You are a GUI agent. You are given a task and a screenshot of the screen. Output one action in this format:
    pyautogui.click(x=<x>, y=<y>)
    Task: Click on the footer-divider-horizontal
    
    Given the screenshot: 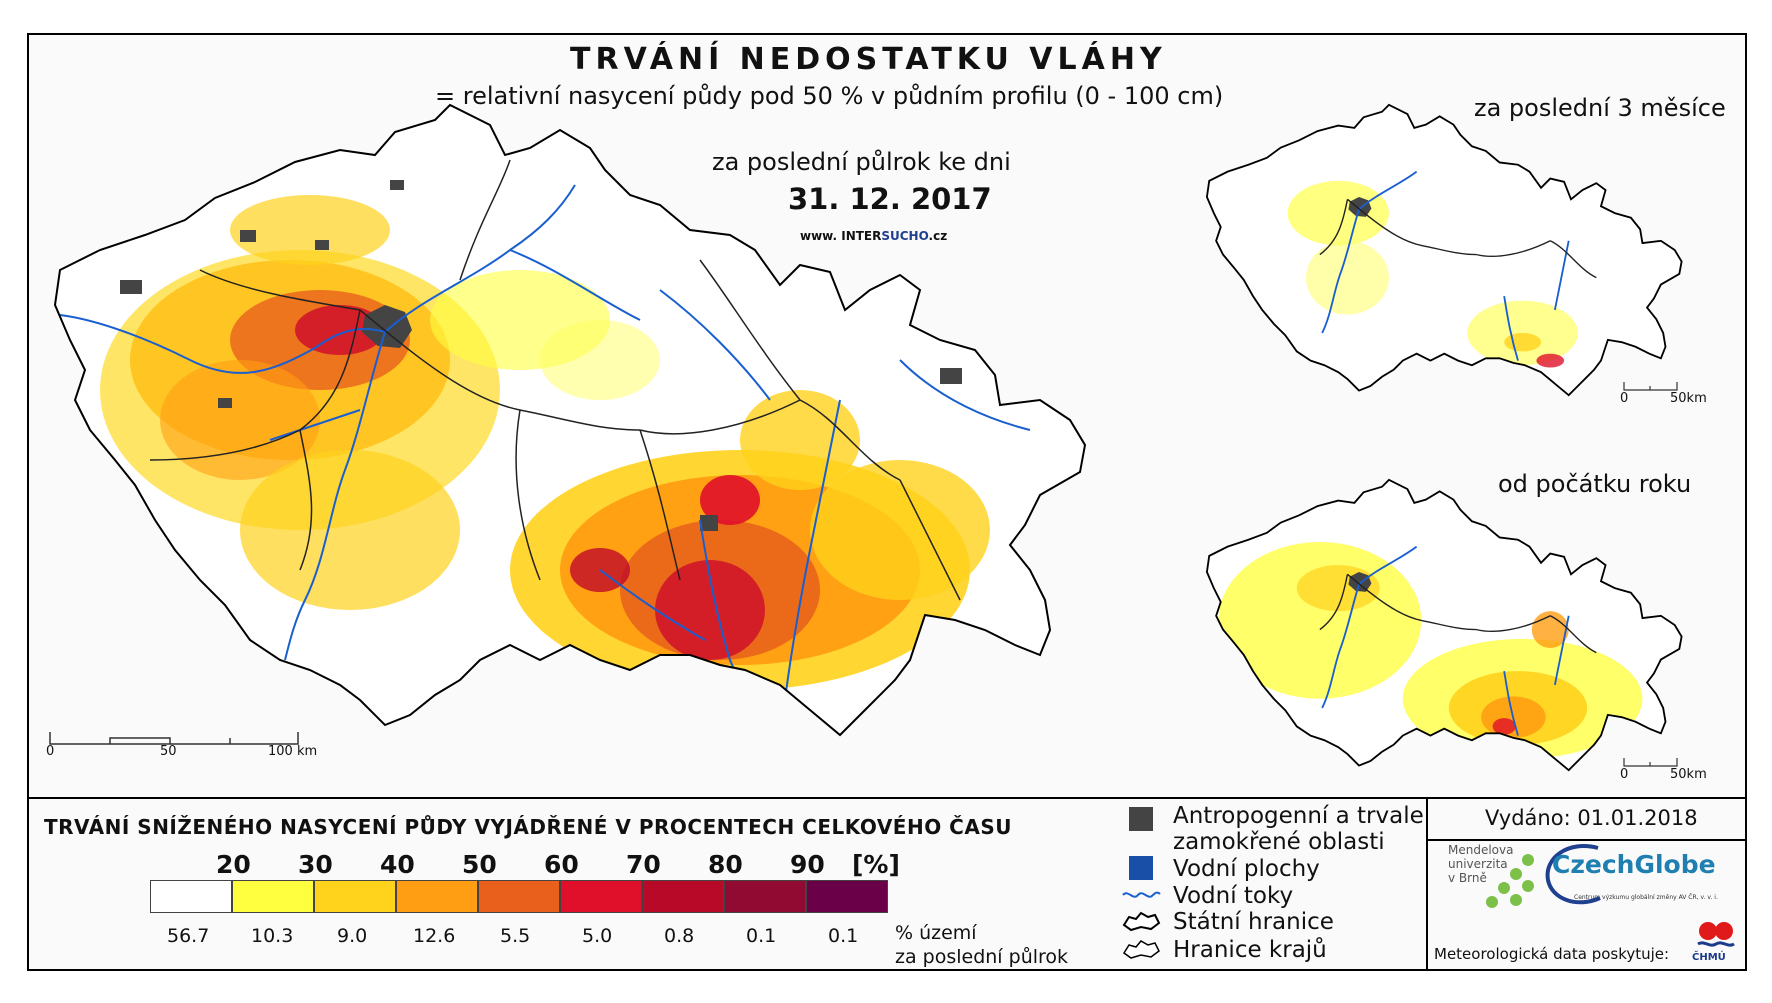 What is the action you would take?
    pyautogui.click(x=1586, y=840)
    